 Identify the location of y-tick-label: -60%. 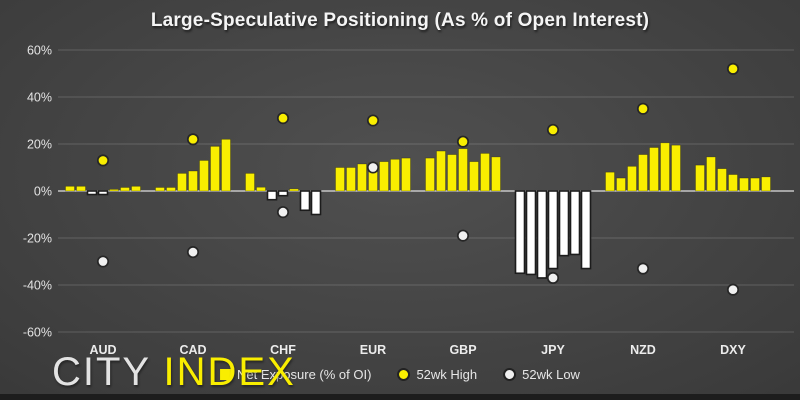
(37, 333).